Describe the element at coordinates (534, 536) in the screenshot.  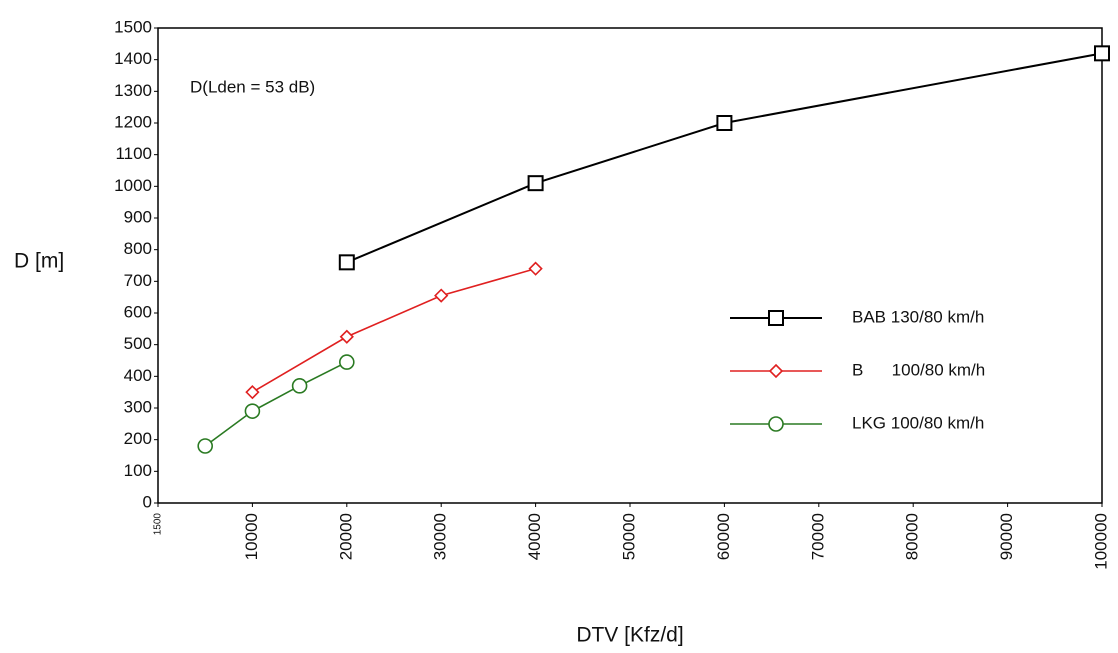
I see `x-tick-label: 40000` at that location.